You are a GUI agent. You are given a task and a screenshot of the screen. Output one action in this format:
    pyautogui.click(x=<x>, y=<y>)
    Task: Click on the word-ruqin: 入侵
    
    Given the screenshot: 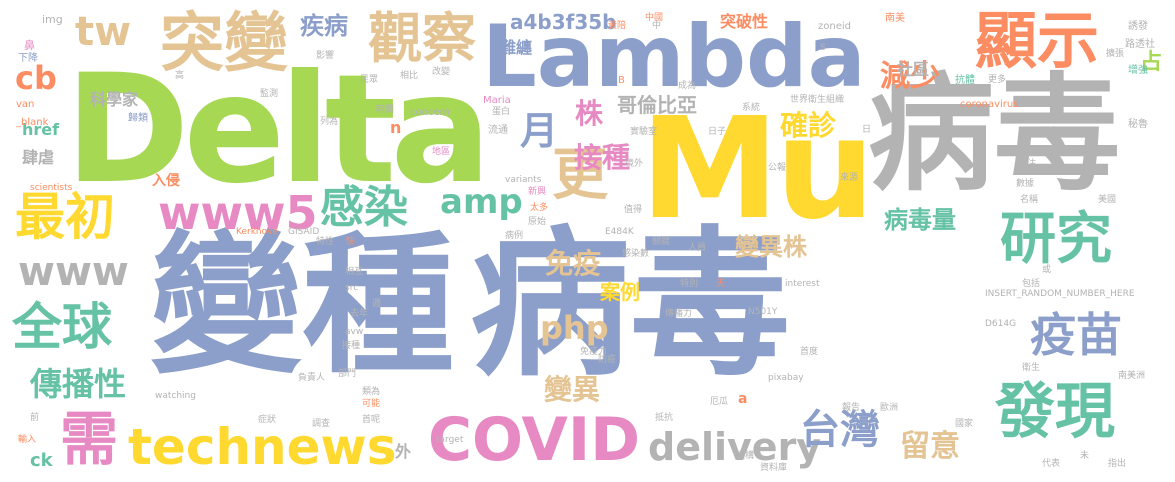 What is the action you would take?
    pyautogui.click(x=166, y=181)
    